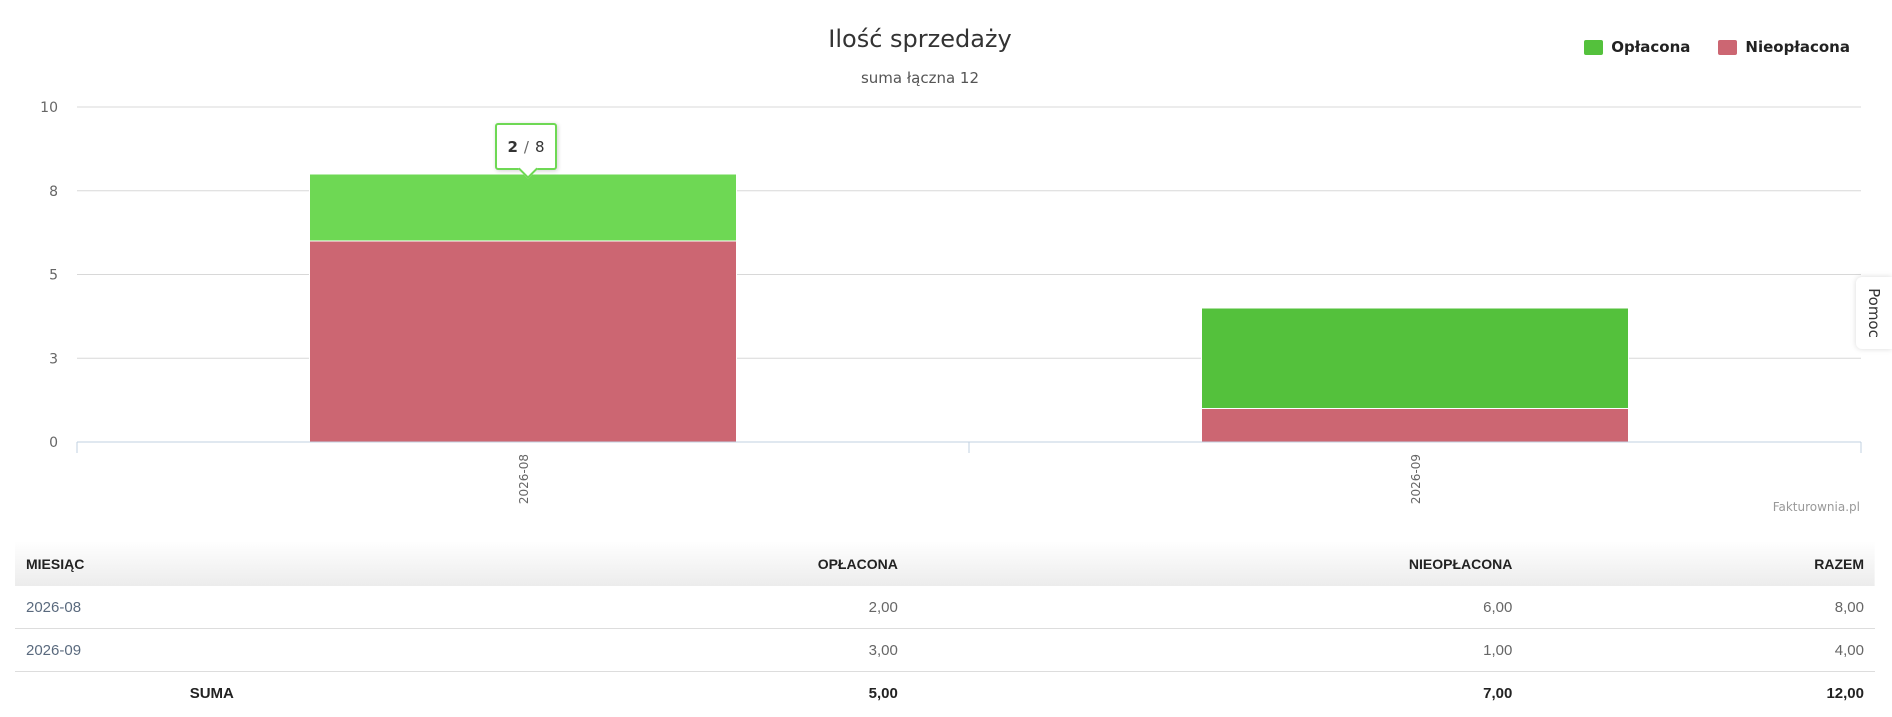  What do you see at coordinates (658, 650) in the screenshot?
I see `cell-paid: 3,00` at bounding box center [658, 650].